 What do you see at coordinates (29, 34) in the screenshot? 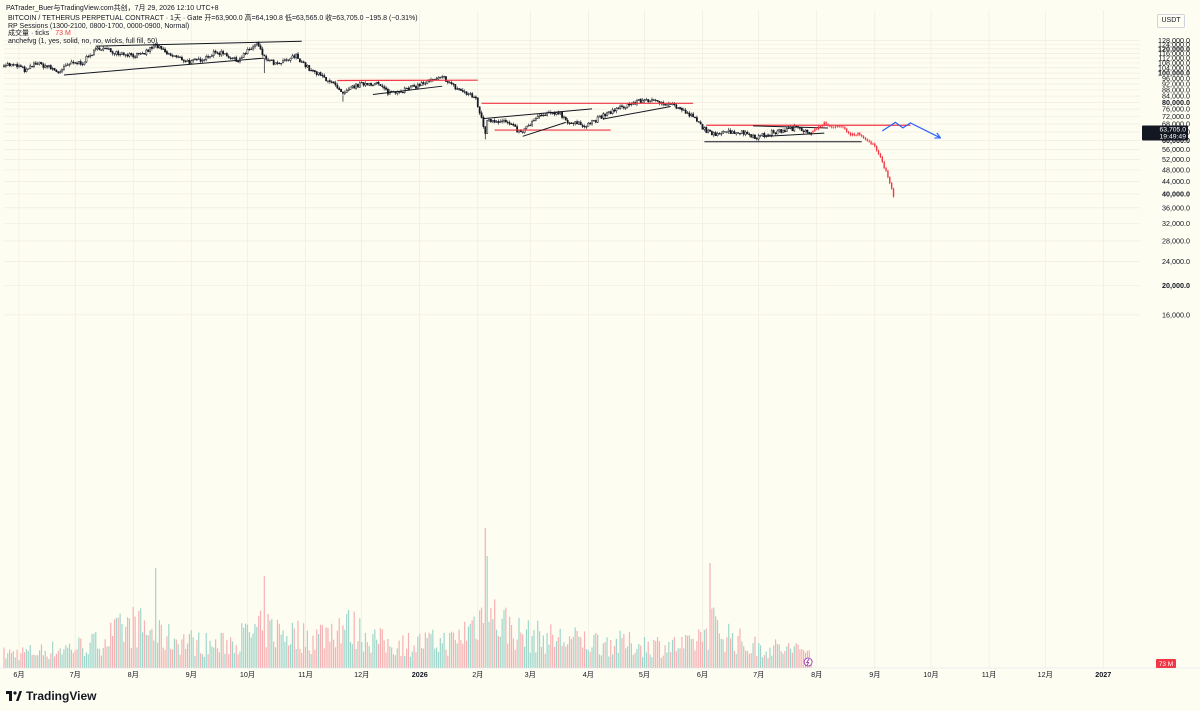
I see `indicator-volume: 成交量 · ticks` at bounding box center [29, 34].